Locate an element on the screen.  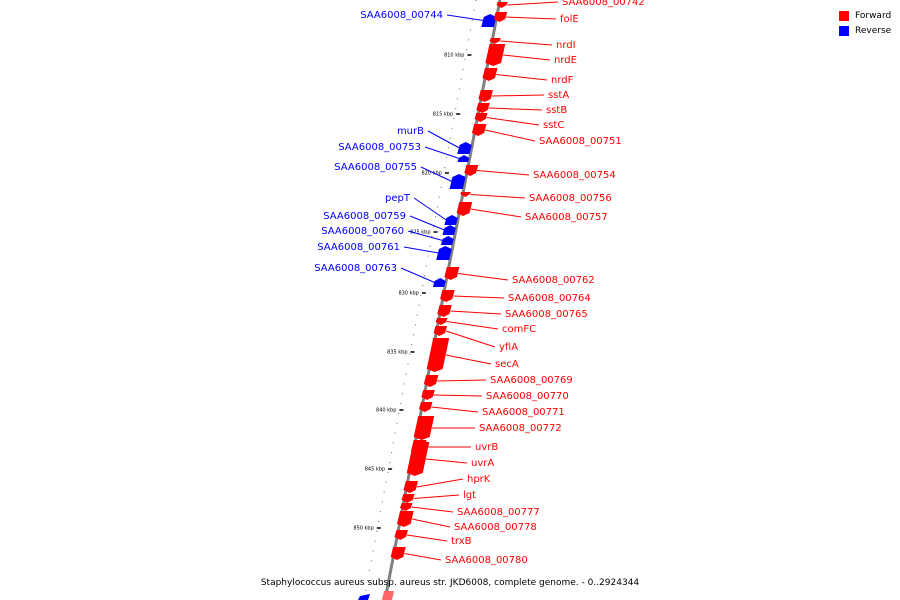
tick-label: 810 kbp is located at coordinates (454, 56).